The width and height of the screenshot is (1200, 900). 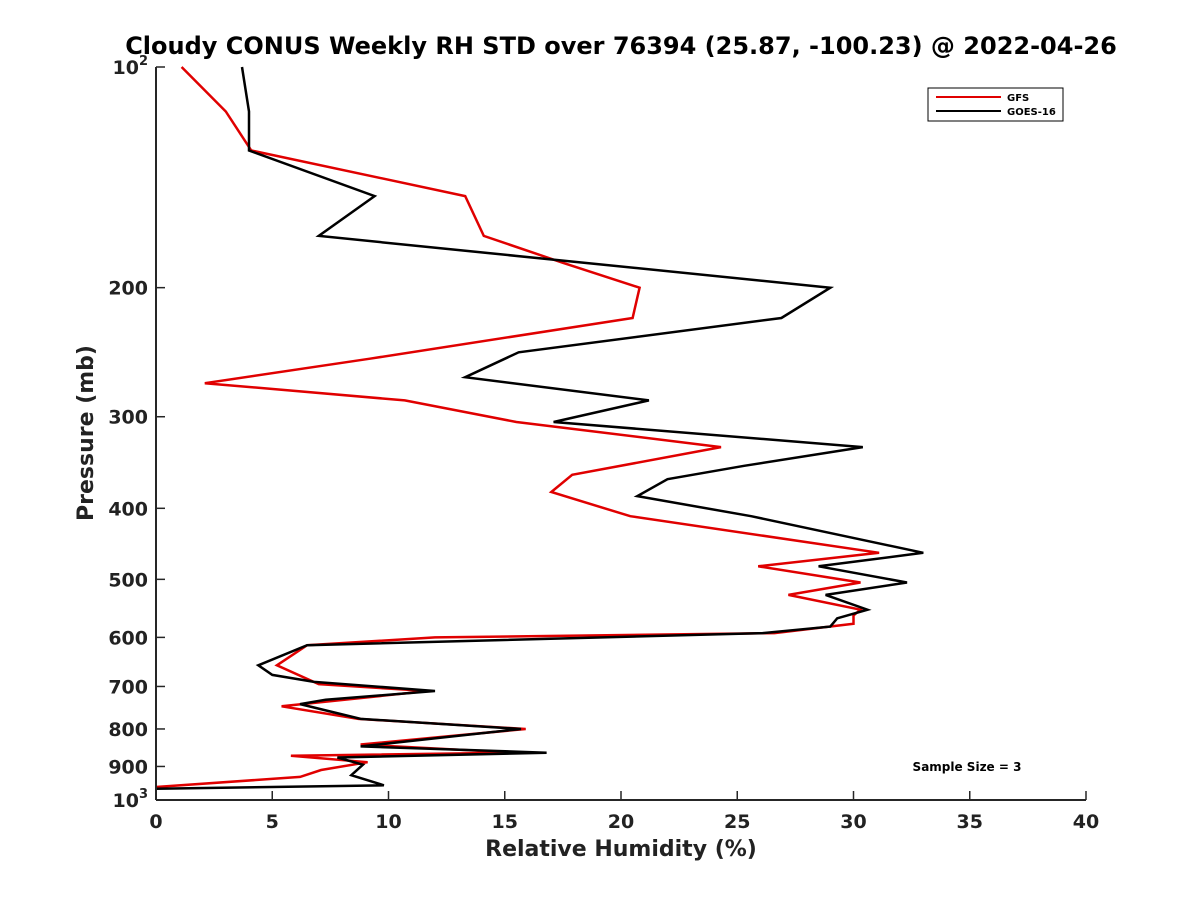 I want to click on legend-label-goes16: GOES-16, so click(x=1031, y=112).